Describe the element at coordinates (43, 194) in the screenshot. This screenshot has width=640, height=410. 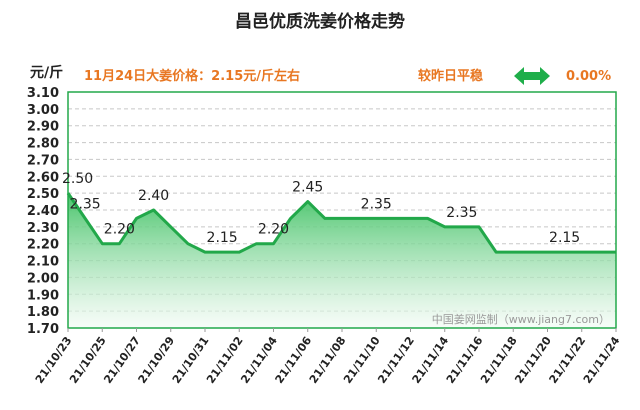
I see `y-tick-label: 2.50` at that location.